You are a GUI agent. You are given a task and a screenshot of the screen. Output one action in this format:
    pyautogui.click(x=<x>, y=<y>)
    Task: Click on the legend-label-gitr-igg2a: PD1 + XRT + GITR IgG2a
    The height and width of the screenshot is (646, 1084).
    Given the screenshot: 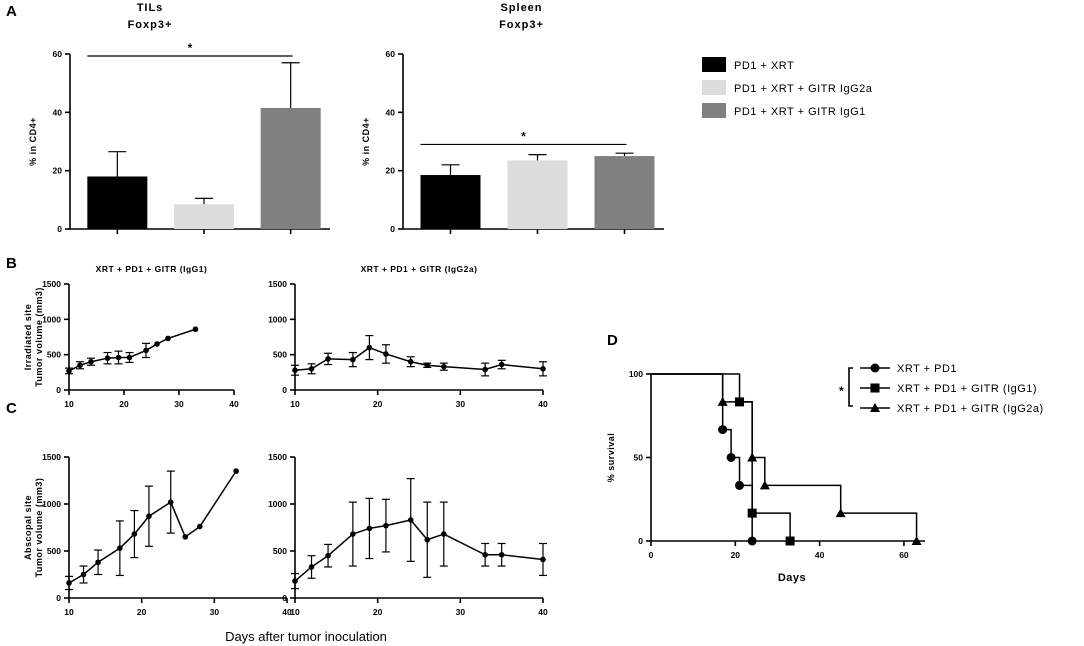 What is the action you would take?
    pyautogui.click(x=803, y=89)
    